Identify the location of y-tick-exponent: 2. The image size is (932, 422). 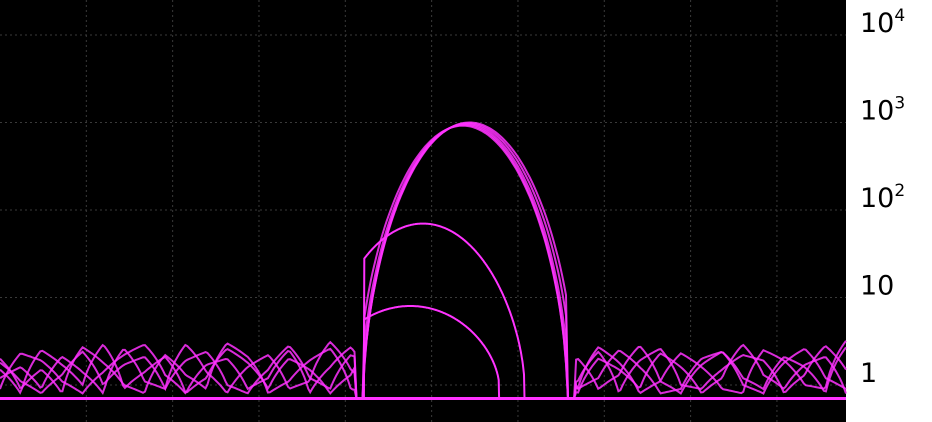
(899, 191).